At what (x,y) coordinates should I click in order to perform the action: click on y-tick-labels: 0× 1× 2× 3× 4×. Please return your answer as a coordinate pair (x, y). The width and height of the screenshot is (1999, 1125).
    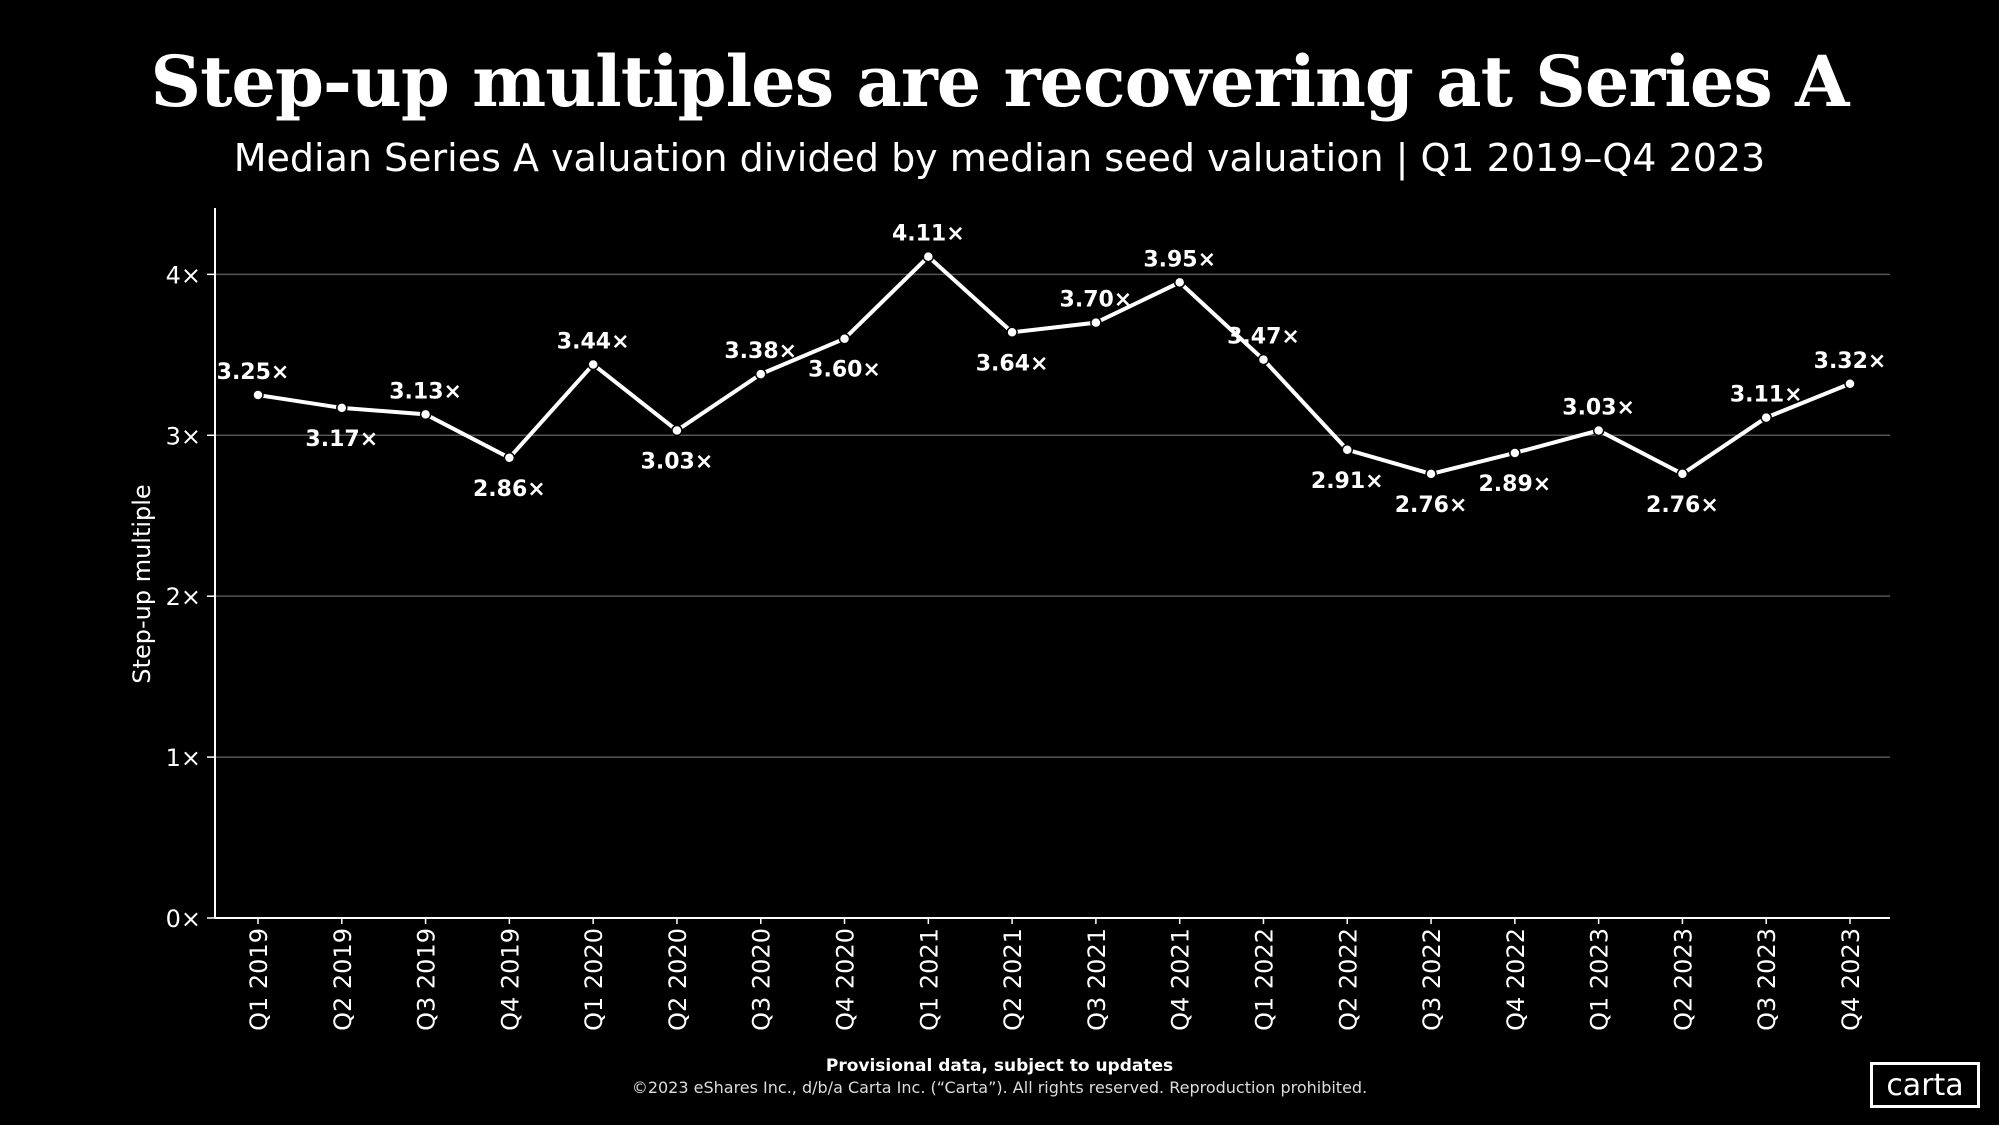
    Looking at the image, I should click on (183, 597).